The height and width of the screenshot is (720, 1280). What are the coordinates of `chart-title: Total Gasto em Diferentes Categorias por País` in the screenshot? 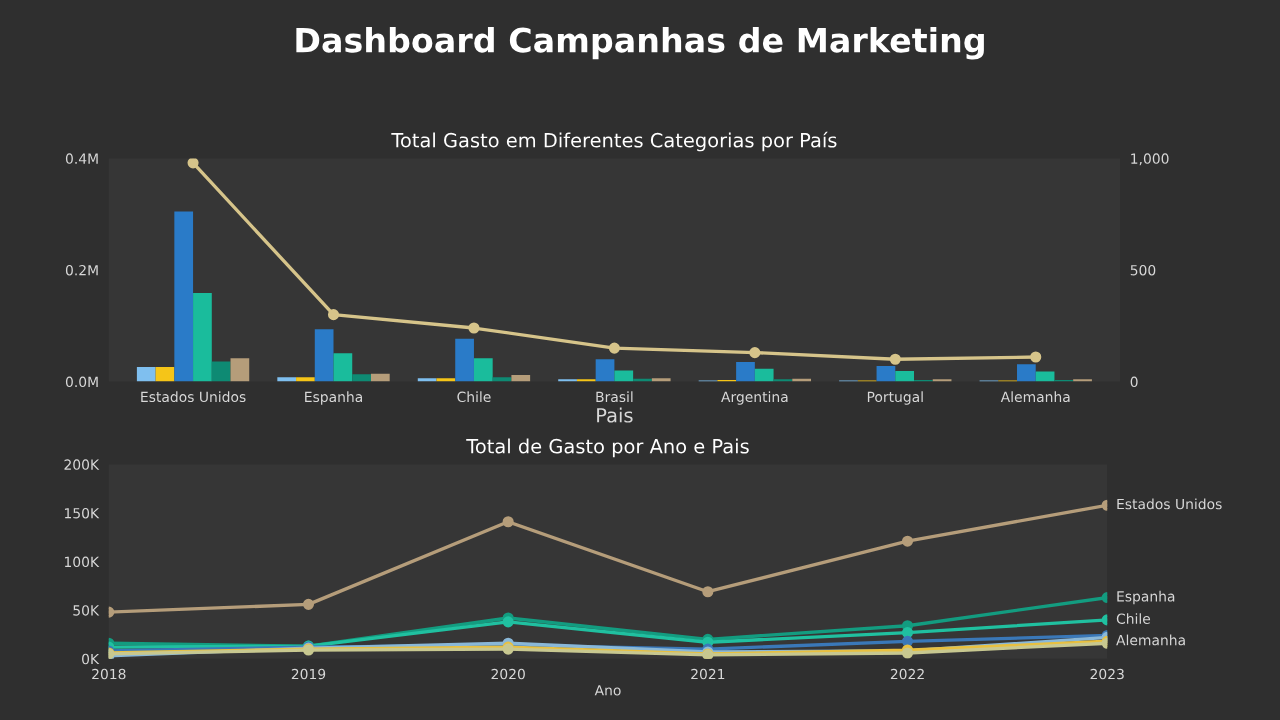 It's located at (614, 141).